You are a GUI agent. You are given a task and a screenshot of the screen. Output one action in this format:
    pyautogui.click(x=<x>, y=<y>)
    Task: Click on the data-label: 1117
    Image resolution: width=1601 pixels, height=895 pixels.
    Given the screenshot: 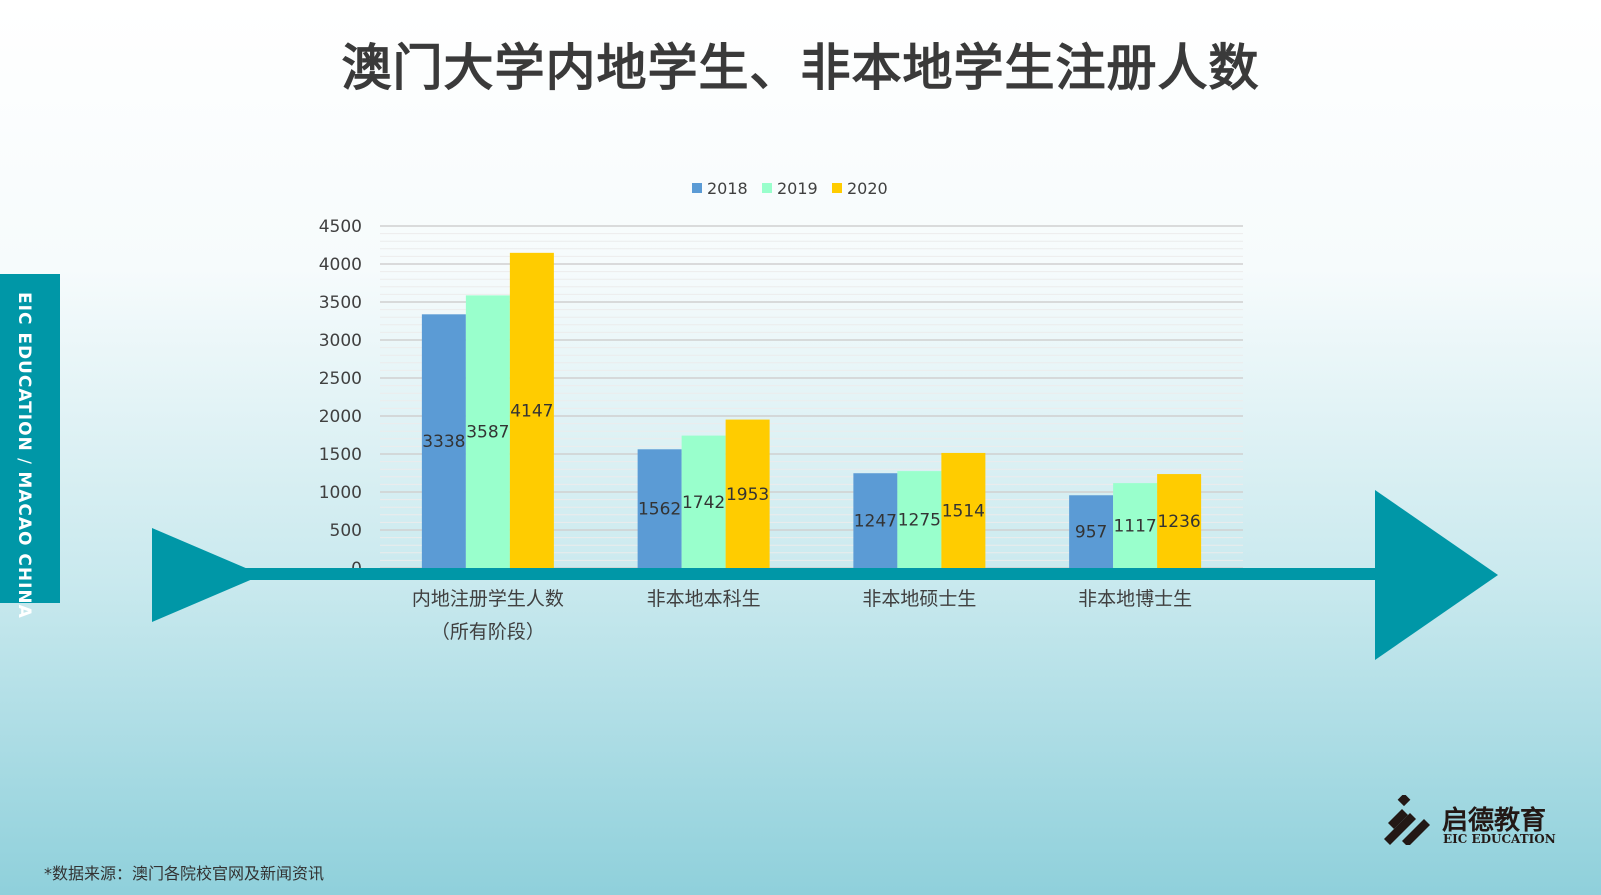 What is the action you would take?
    pyautogui.click(x=1134, y=527)
    